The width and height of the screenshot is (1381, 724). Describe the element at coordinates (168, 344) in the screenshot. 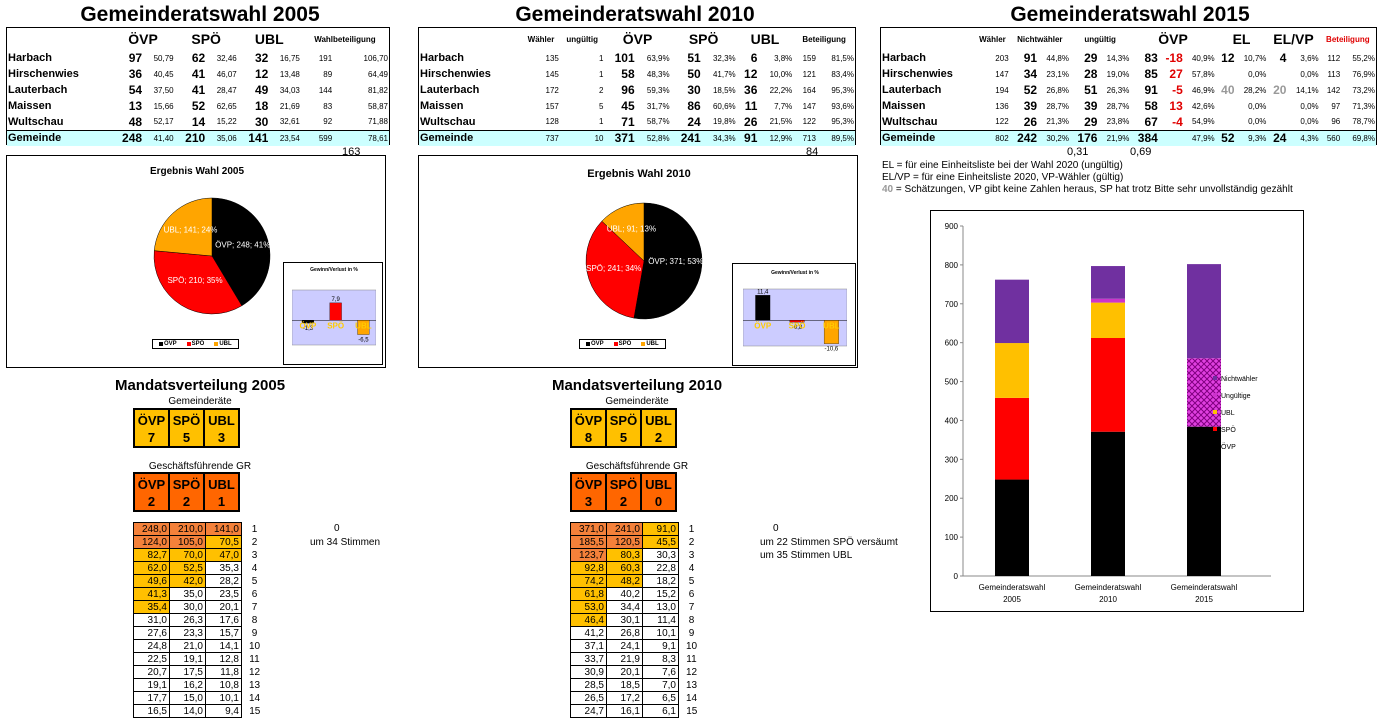

I see `legend-oevp: ÖVP` at that location.